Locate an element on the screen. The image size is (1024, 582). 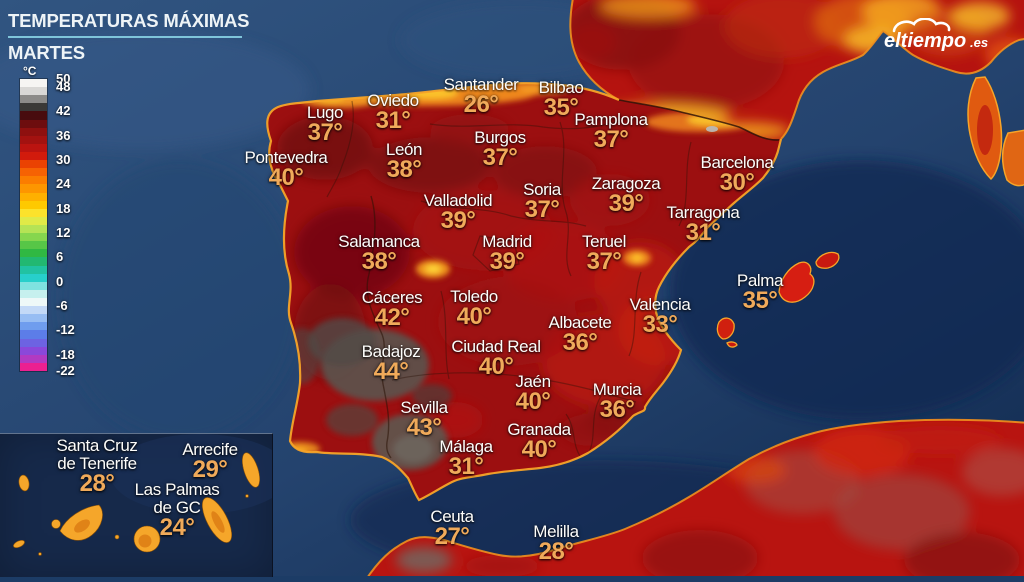
legend-tick-label: 48 is located at coordinates (63, 87).